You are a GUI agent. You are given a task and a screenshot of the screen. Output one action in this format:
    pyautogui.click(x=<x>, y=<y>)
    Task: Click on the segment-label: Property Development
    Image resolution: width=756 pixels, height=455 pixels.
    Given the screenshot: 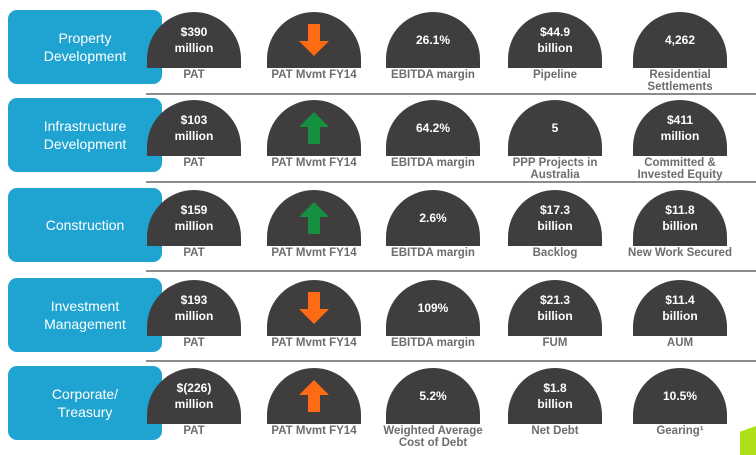 What is the action you would take?
    pyautogui.click(x=85, y=47)
    